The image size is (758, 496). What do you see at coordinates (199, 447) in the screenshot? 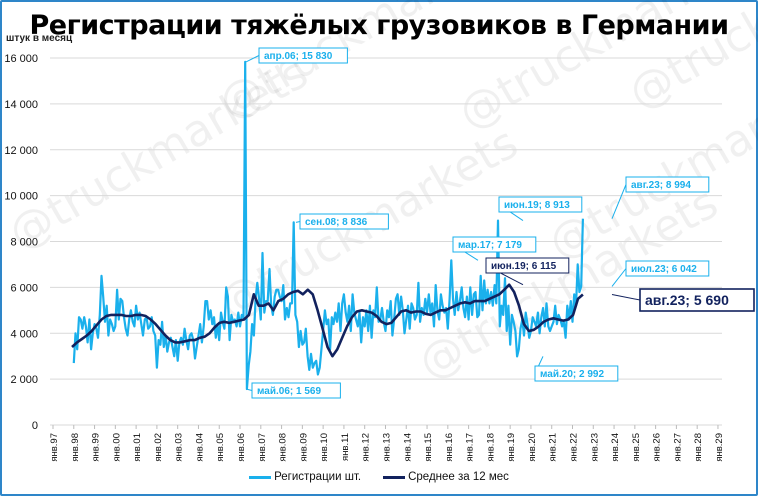
I see `x-tick-label: янв.04` at bounding box center [199, 447].